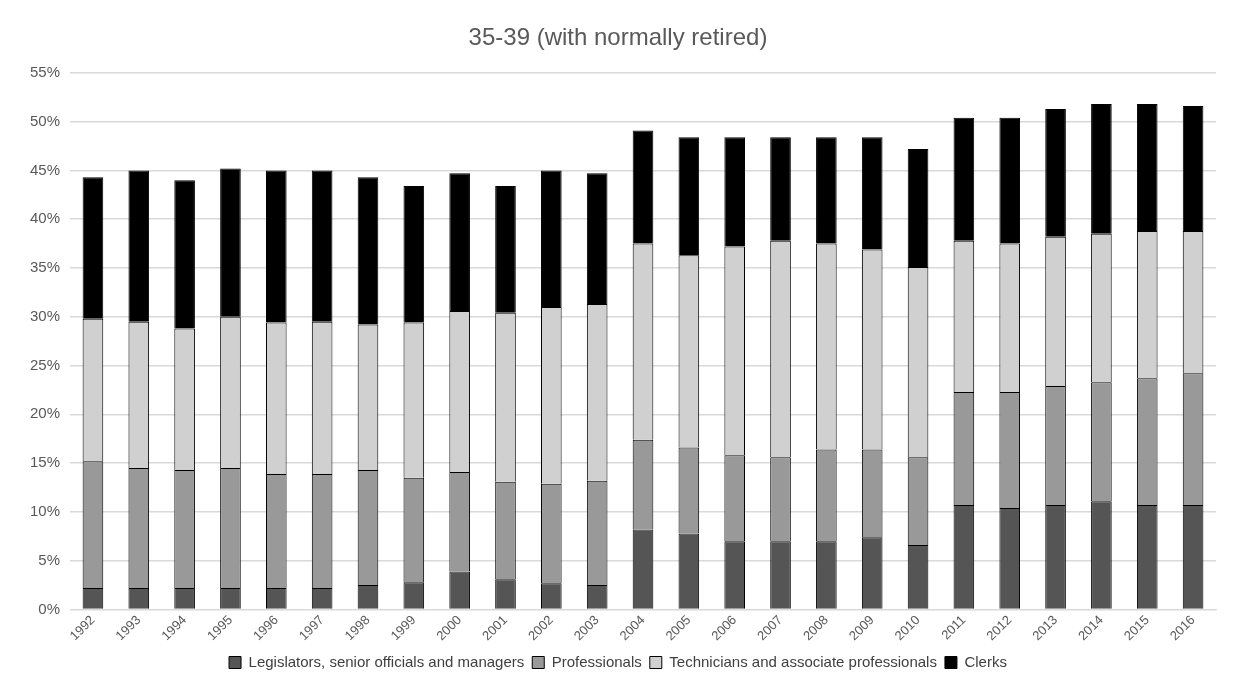 This screenshot has height=690, width=1246. Describe the element at coordinates (45, 462) in the screenshot. I see `y-tick-label: 15%` at that location.